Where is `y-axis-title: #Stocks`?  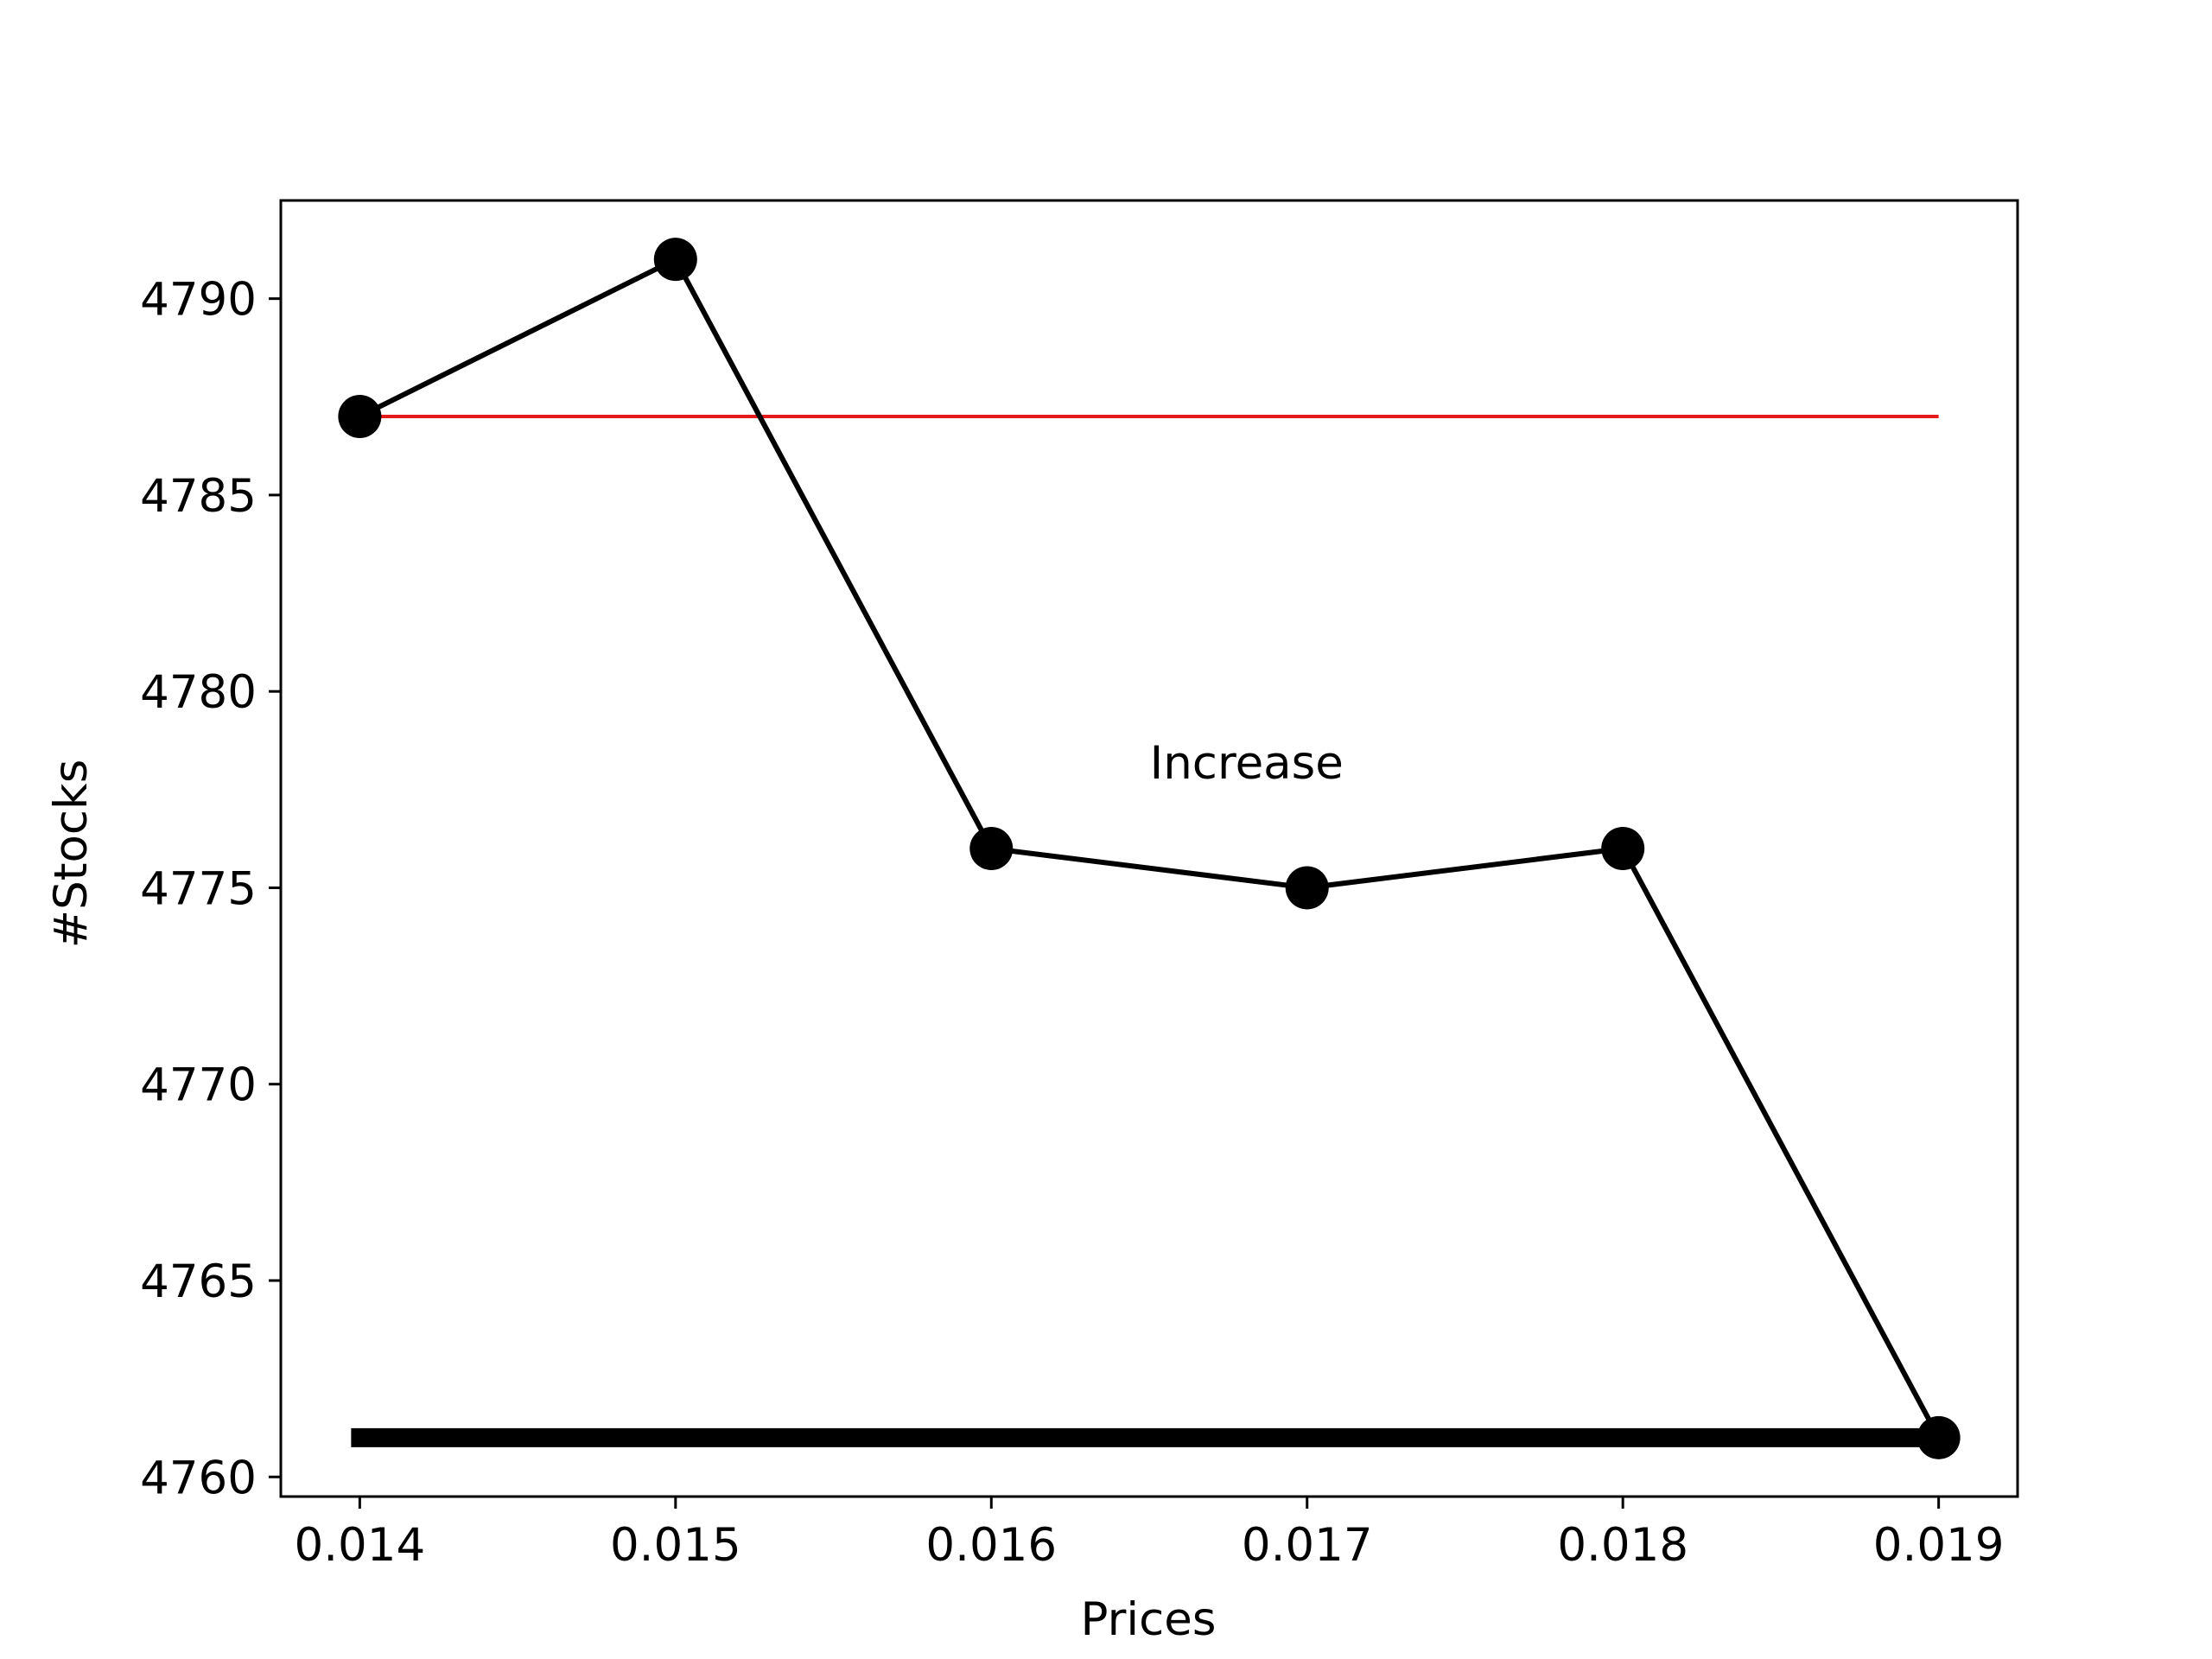 y-axis-title: #Stocks is located at coordinates (71, 854).